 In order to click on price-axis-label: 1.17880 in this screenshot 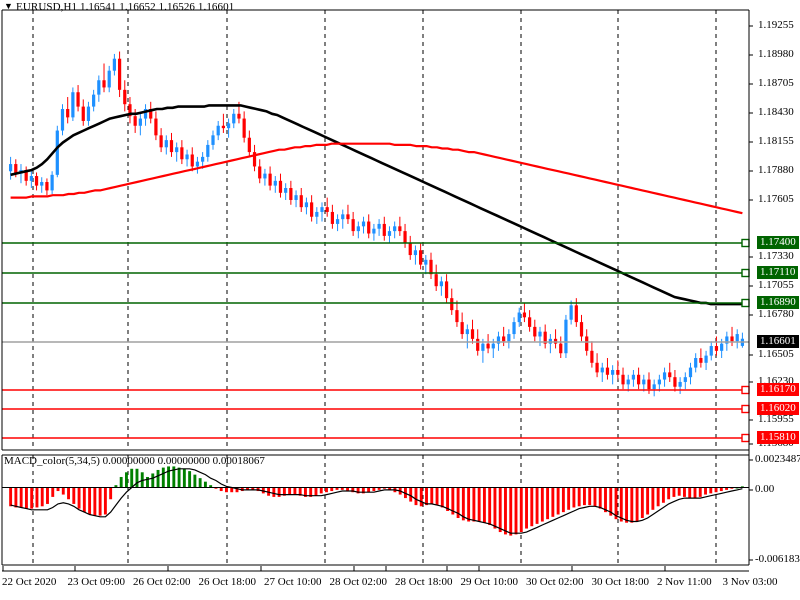, I will do `click(776, 170)`.